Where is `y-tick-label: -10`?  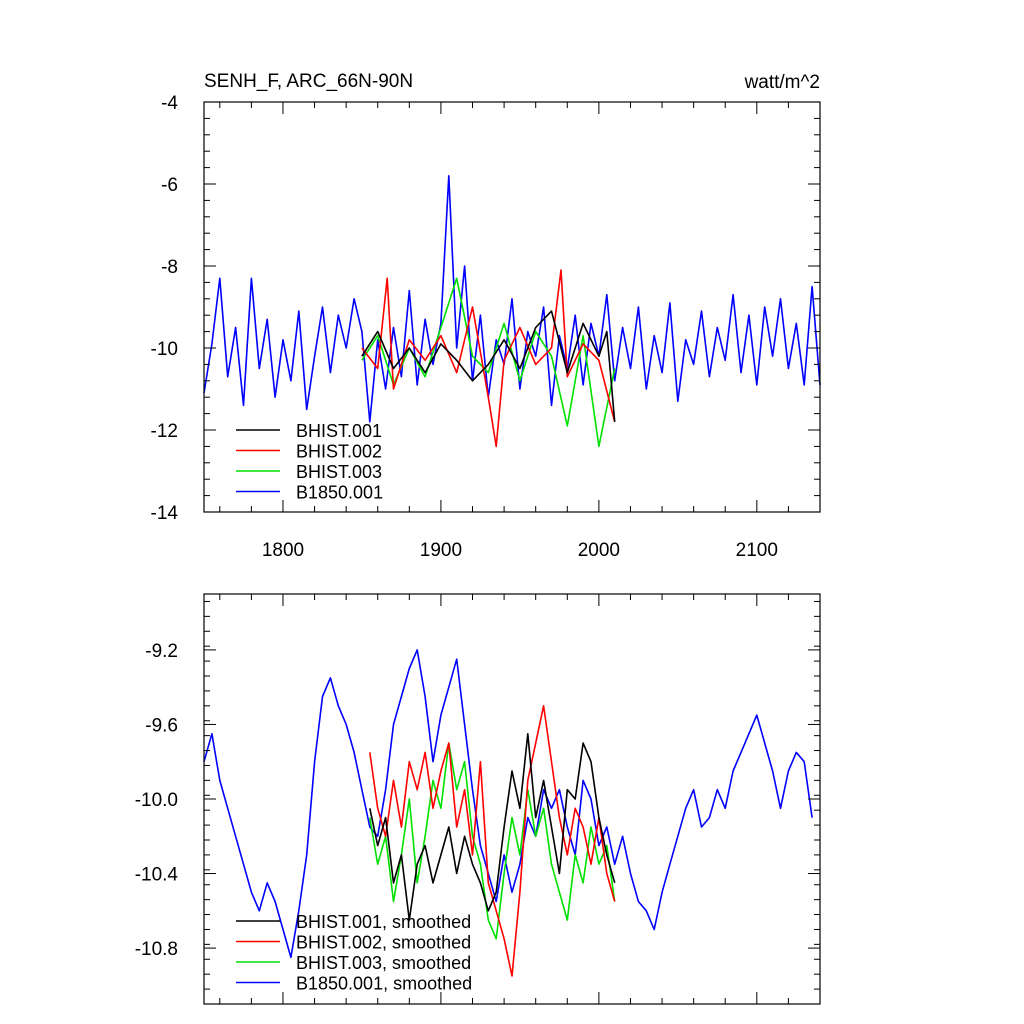 y-tick-label: -10 is located at coordinates (164, 349).